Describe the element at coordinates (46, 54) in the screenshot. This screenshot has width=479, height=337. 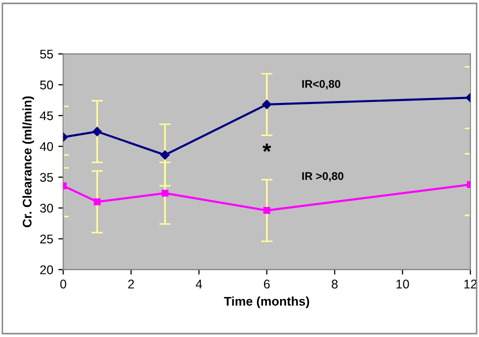
I see `y-tick-label: 55` at that location.